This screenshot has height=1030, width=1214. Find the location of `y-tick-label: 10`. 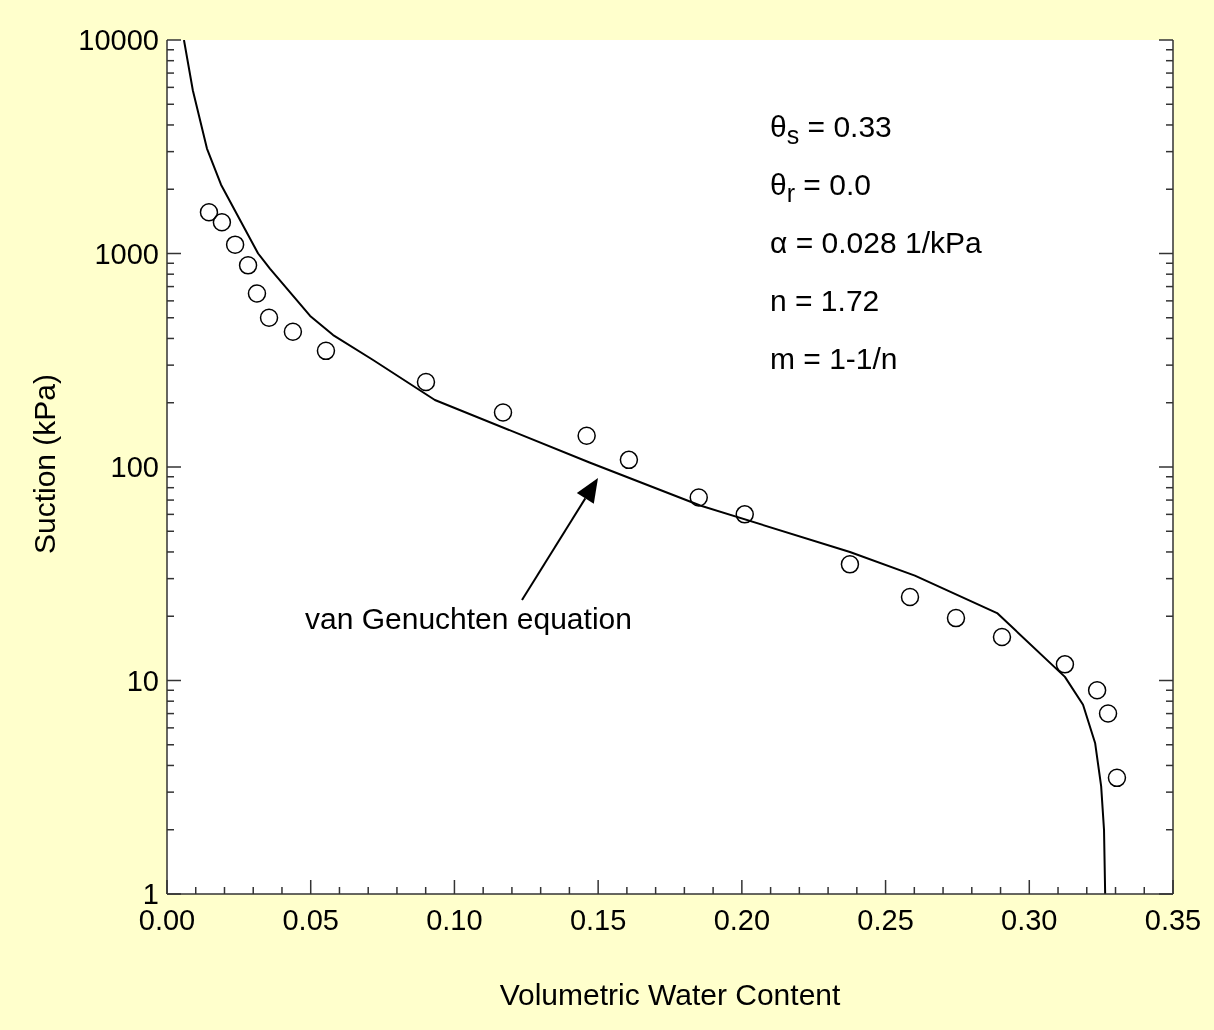

y-tick-label: 10 is located at coordinates (142, 680).